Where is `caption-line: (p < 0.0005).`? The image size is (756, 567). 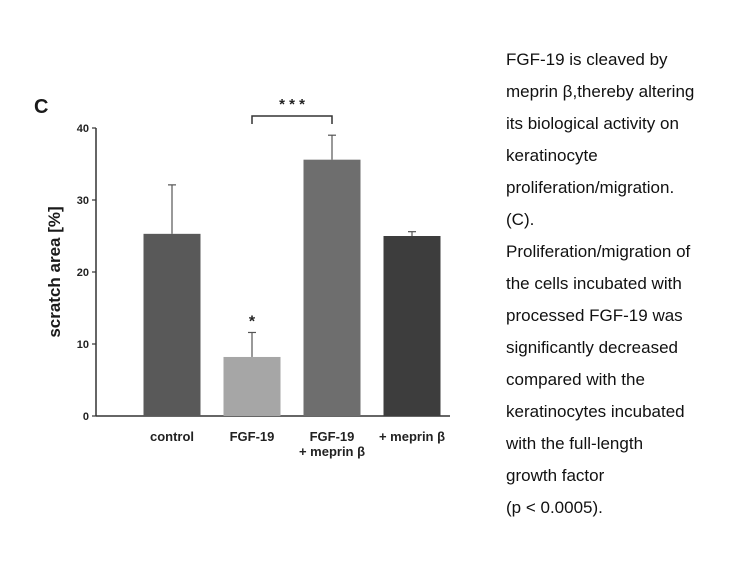
caption-line: (p < 0.0005). is located at coordinates (554, 507).